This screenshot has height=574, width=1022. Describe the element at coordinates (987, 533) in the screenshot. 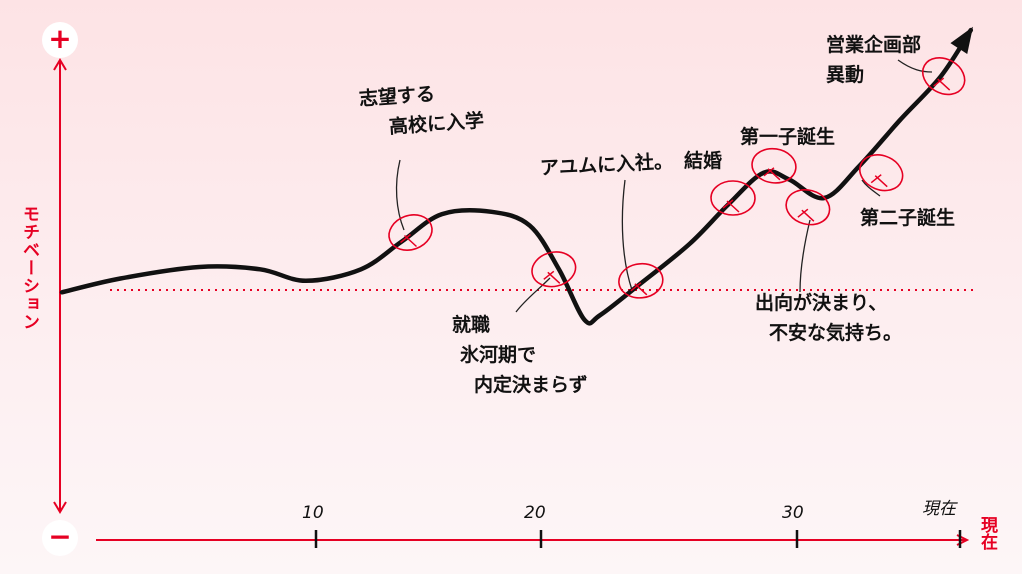

I see `x-axis-end-label: 現在` at that location.